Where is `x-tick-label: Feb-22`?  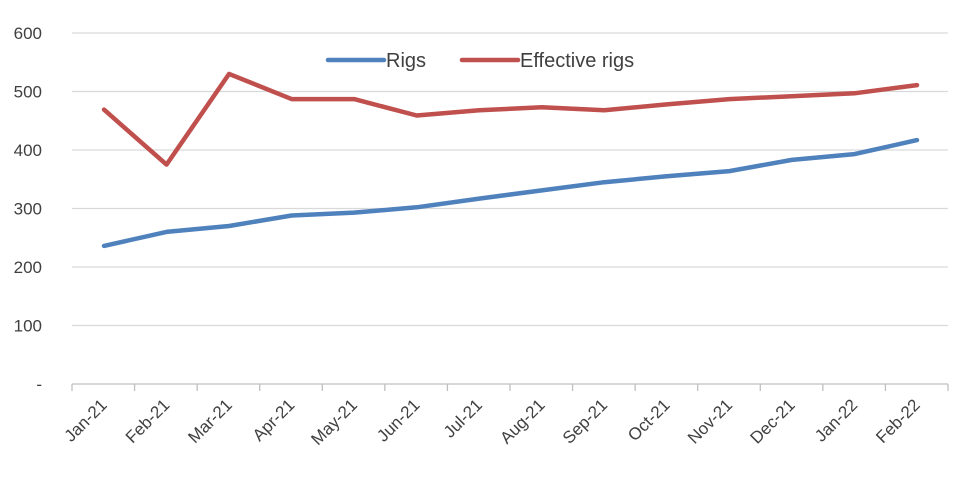
x-tick-label: Feb-22 is located at coordinates (898, 421).